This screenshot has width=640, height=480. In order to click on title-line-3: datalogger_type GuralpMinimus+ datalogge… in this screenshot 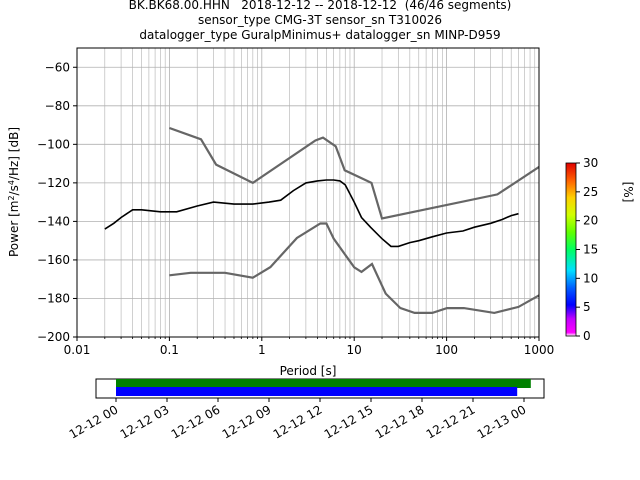, I will do `click(320, 35)`.